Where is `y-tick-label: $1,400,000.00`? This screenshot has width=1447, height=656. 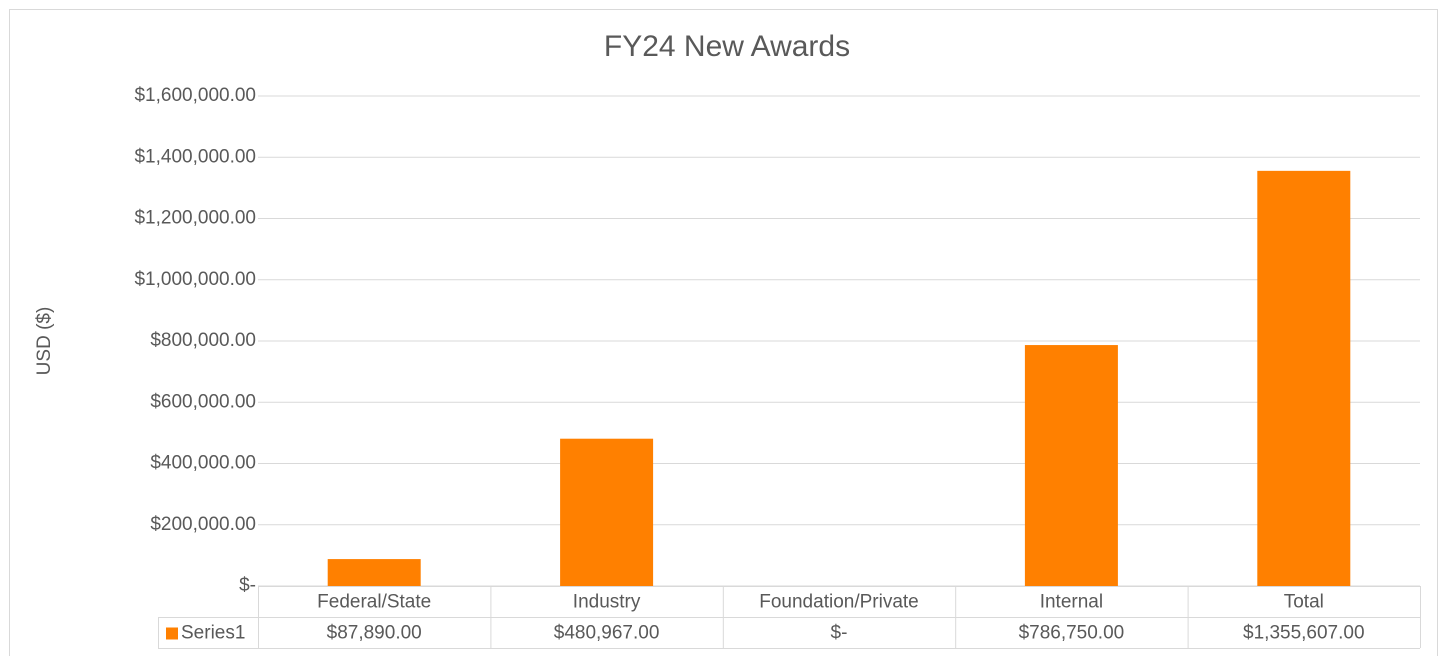 y-tick-label: $1,400,000.00 is located at coordinates (195, 156).